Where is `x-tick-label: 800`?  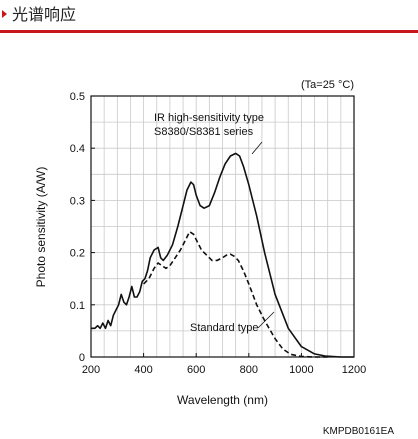
x-tick-label: 800 is located at coordinates (249, 370).